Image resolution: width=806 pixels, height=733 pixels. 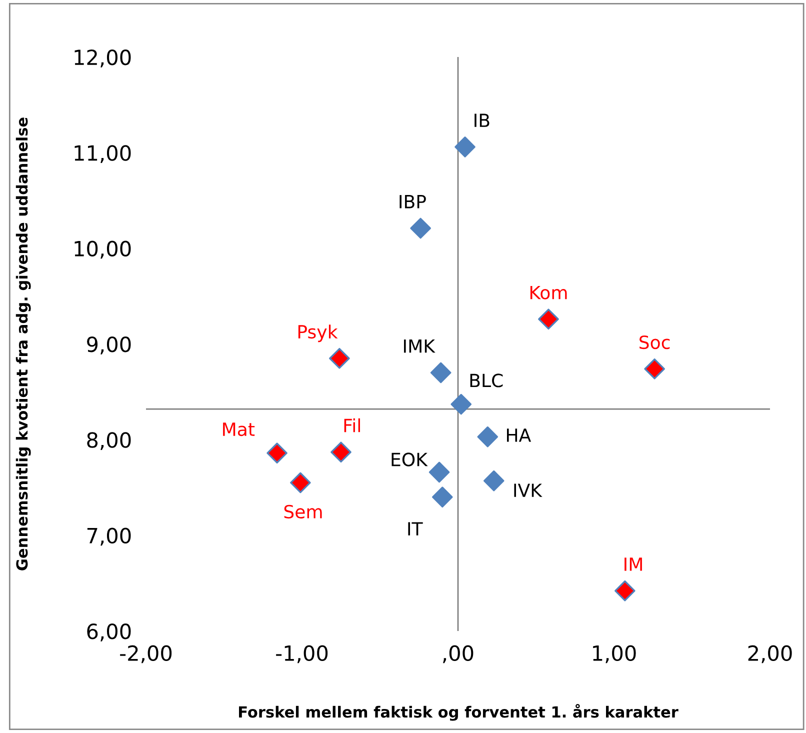 I want to click on y-tick-label: 7,00, so click(x=109, y=537).